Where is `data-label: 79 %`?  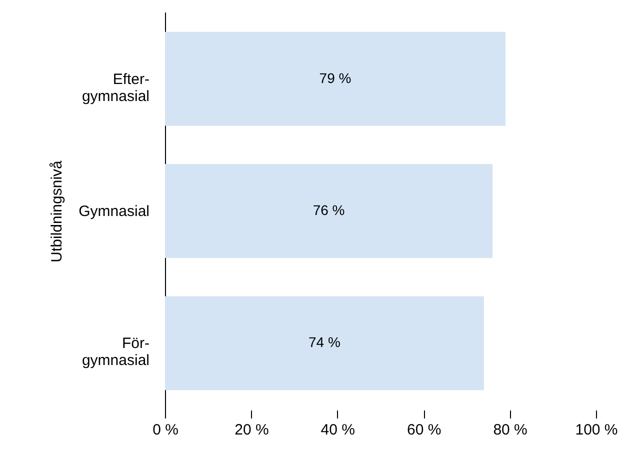 data-label: 79 % is located at coordinates (335, 78).